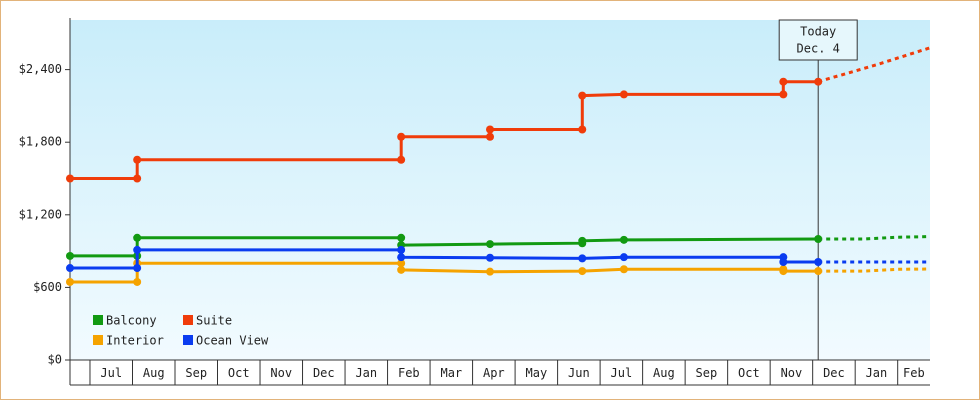 Image resolution: width=980 pixels, height=400 pixels. I want to click on y-tick-label: $600, so click(47, 287).